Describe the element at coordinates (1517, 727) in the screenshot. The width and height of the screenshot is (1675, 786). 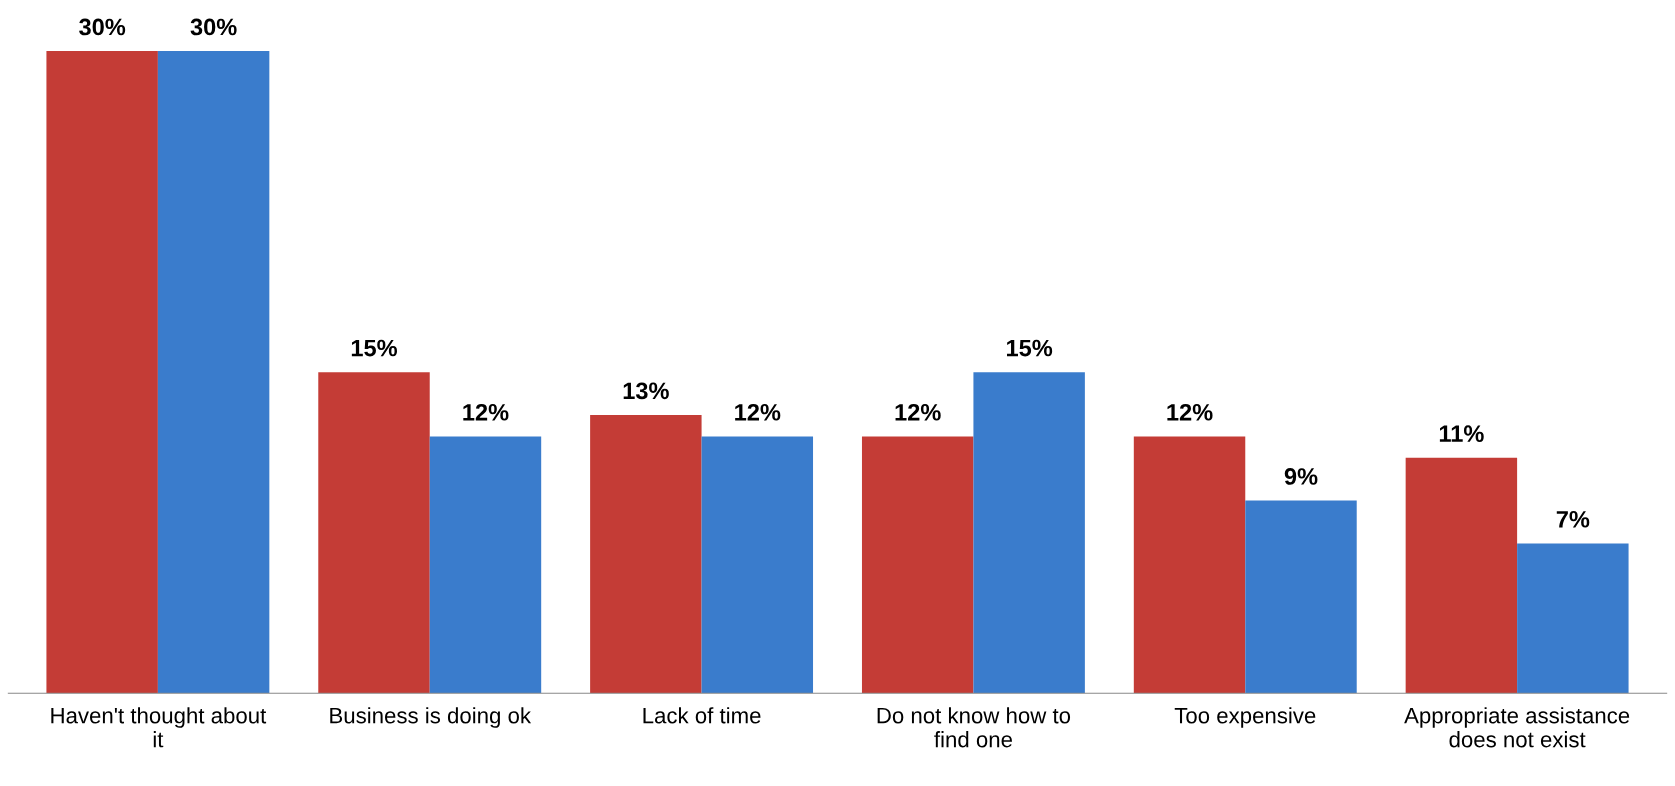
I see `x-tick-label: Appropriate assistance does not exist` at that location.